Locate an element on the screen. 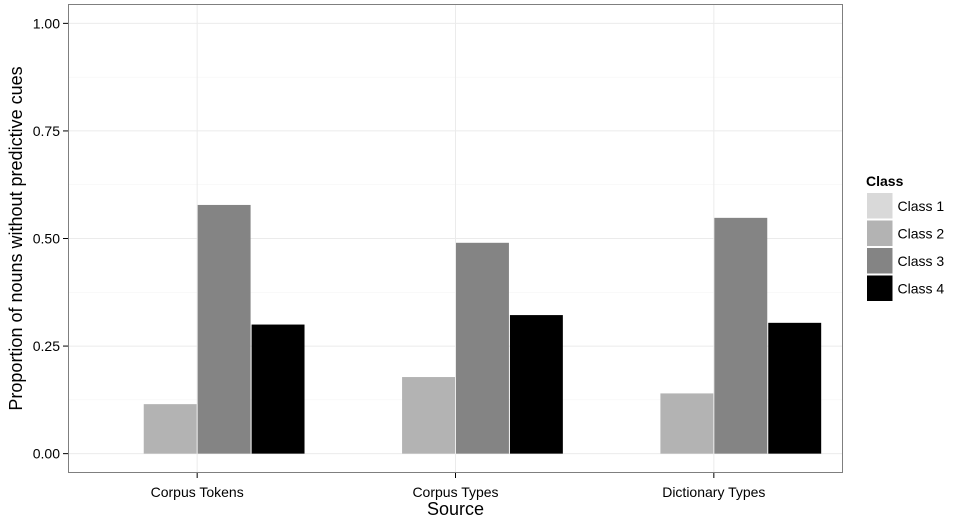 This screenshot has height=518, width=955. legend-label: Class 1 is located at coordinates (921, 206).